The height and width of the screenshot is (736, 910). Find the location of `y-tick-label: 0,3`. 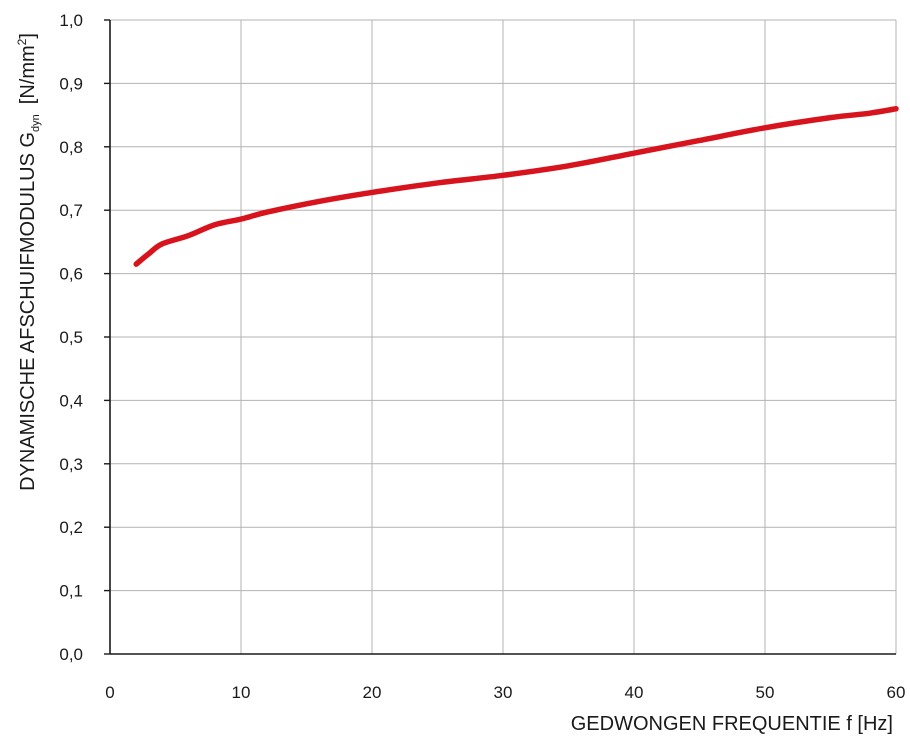

y-tick-label: 0,3 is located at coordinates (71, 464).